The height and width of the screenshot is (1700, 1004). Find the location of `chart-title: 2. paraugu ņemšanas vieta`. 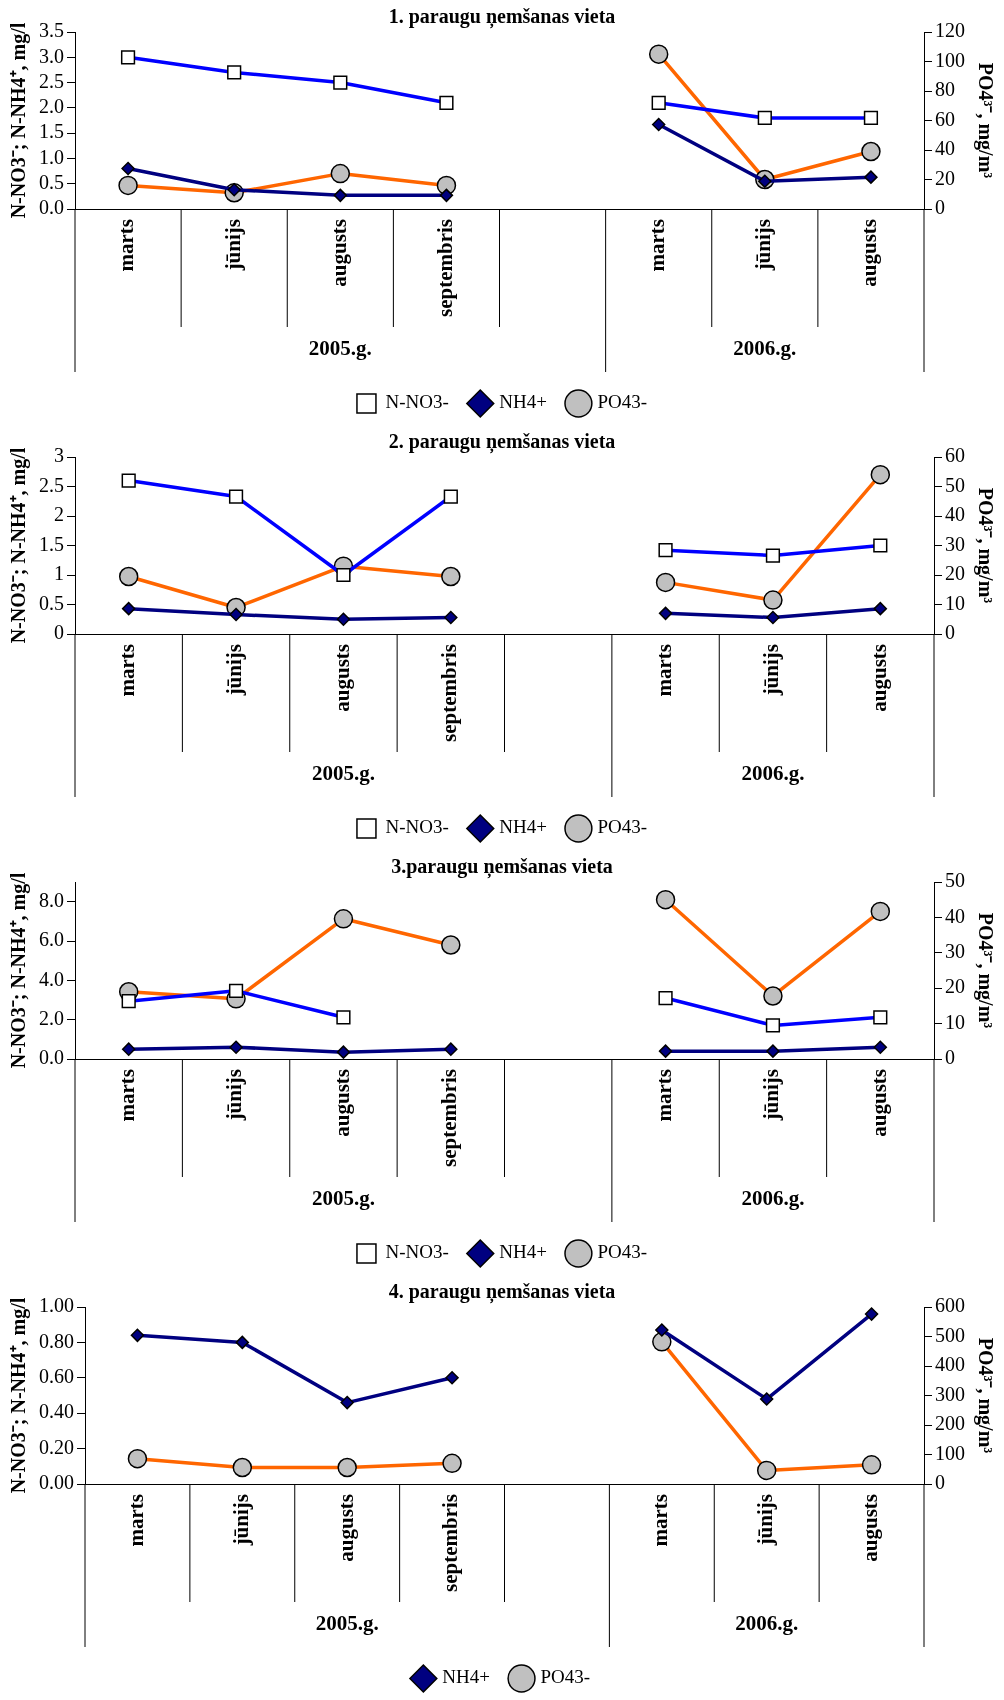

chart-title: 2. paraugu ņemšanas vieta is located at coordinates (502, 442).